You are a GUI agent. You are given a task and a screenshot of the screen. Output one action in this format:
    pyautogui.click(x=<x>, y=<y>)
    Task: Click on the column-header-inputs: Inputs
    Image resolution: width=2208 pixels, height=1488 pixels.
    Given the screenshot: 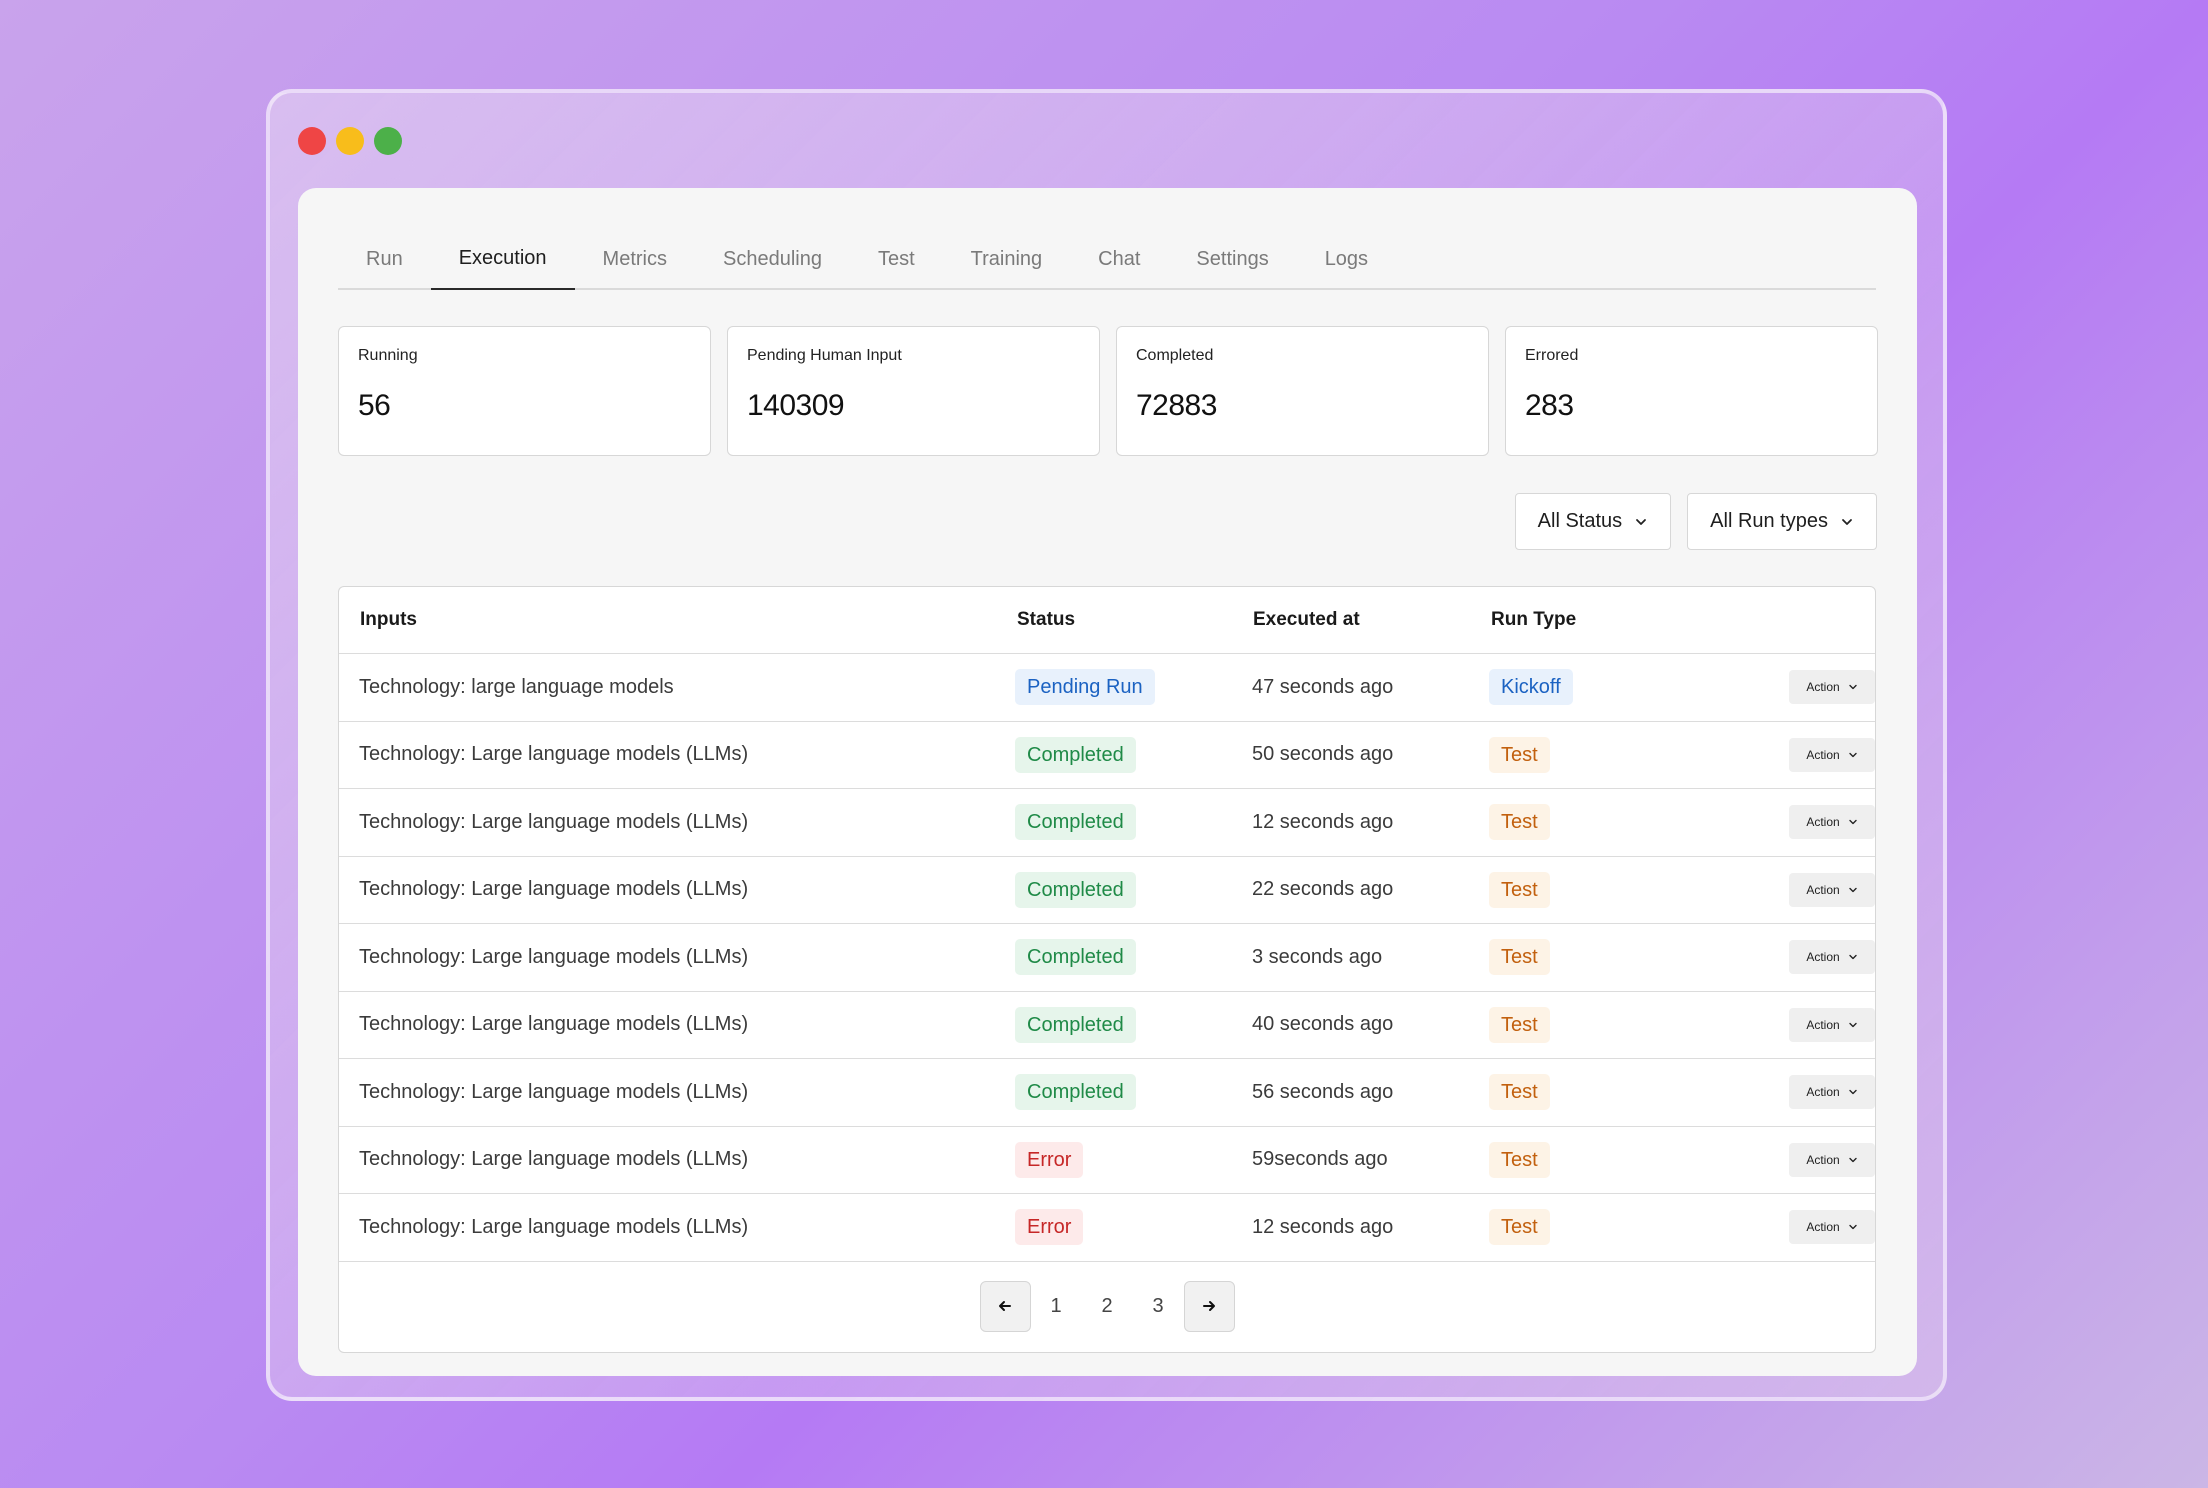 What is the action you would take?
    pyautogui.click(x=388, y=619)
    